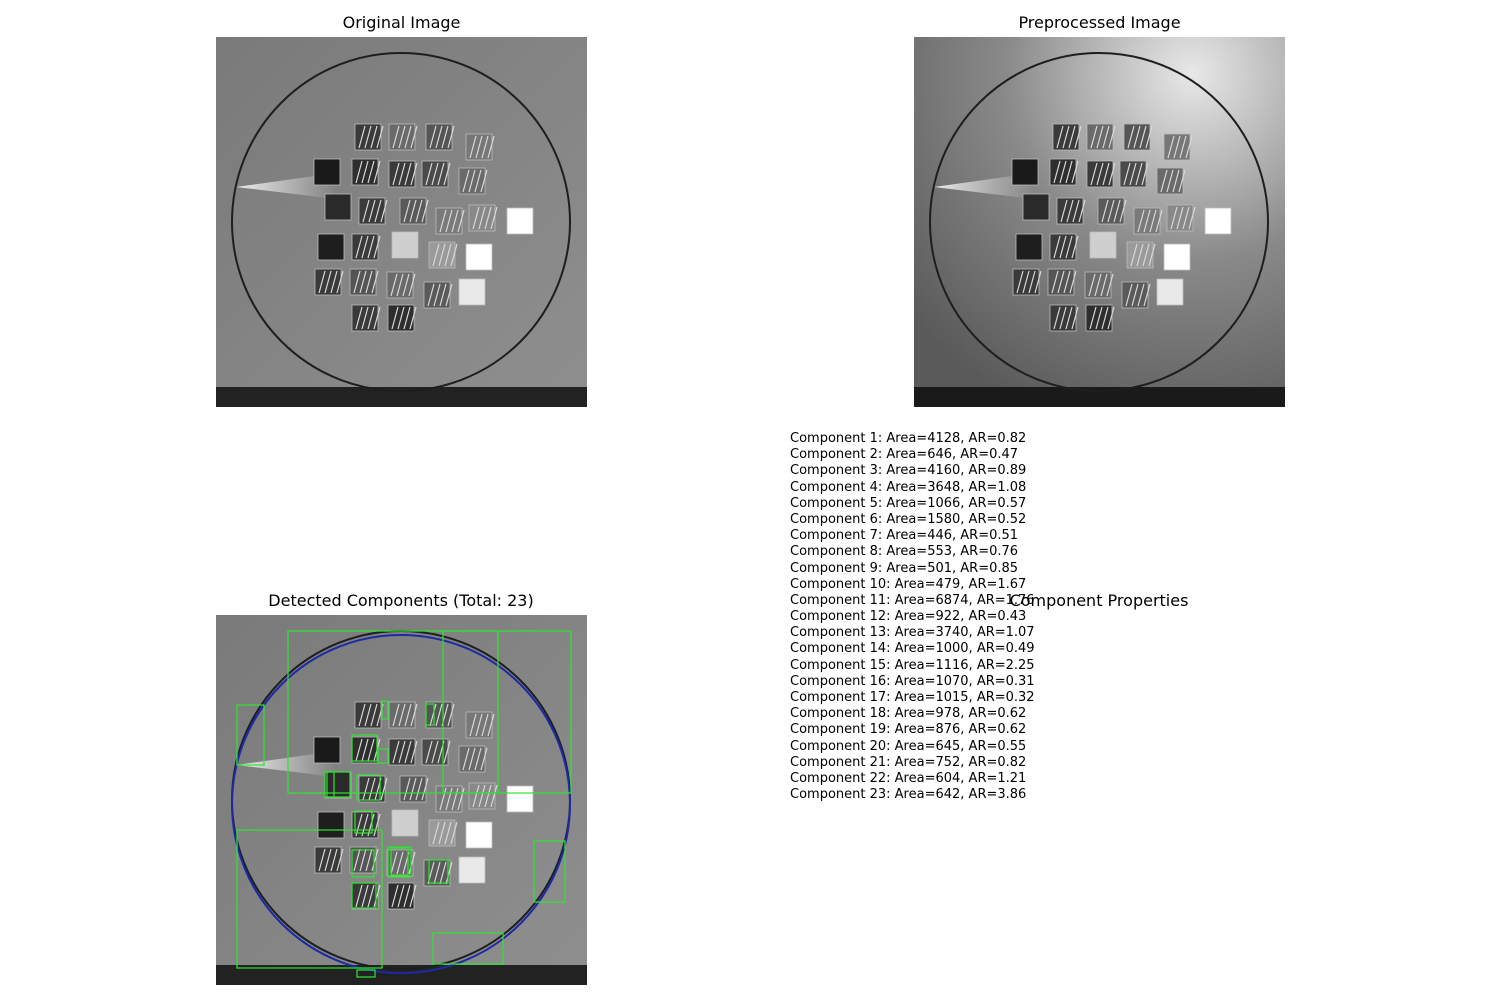 The height and width of the screenshot is (1000, 1500). I want to click on component-property-line: Component 21: Area=752, AR=0.82, so click(908, 762).